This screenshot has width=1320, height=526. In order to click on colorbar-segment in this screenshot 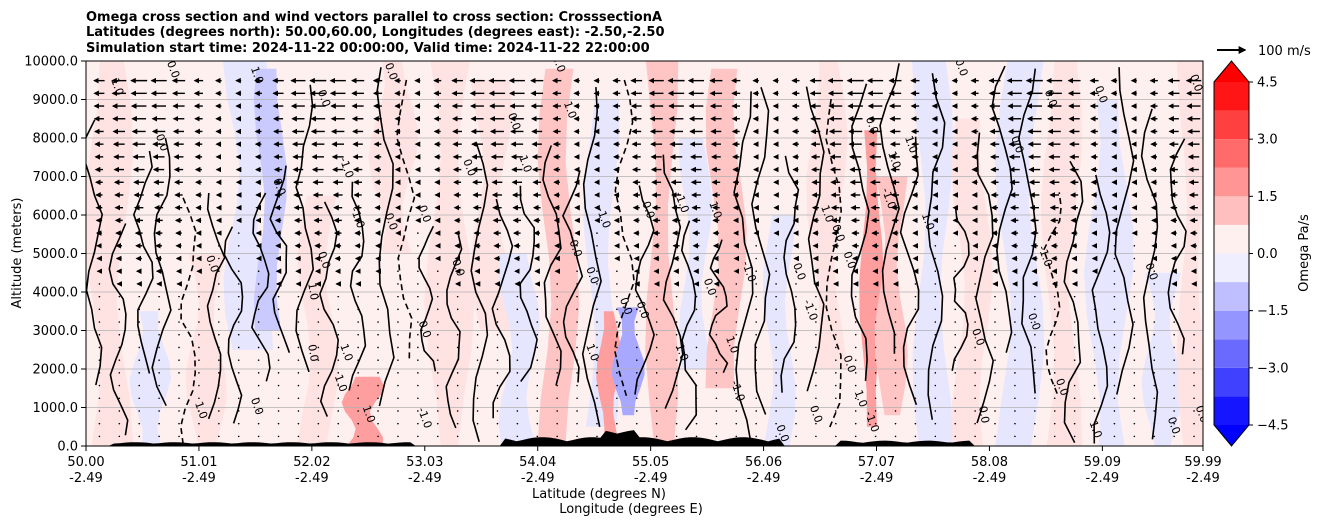, I will do `click(1231, 410)`.